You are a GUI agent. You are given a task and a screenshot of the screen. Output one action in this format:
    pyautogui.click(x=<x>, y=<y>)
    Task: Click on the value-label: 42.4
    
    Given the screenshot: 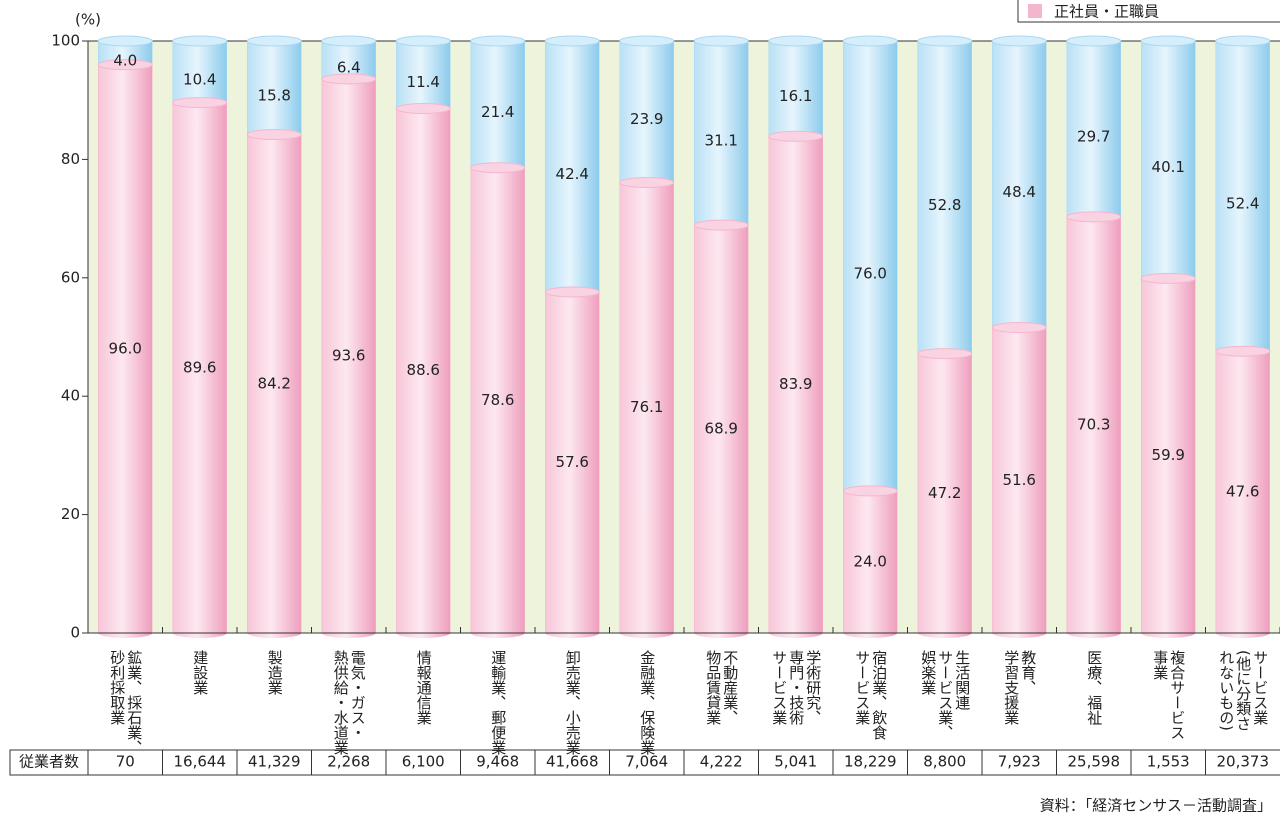 What is the action you would take?
    pyautogui.click(x=572, y=174)
    